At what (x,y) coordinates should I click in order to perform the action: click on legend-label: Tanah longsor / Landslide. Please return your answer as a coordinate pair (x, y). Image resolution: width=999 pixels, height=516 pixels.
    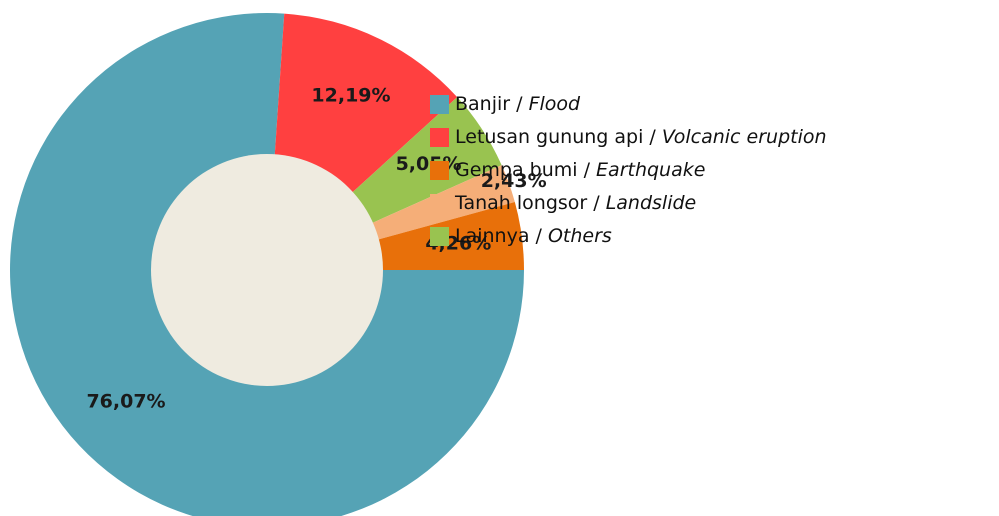
    Looking at the image, I should click on (575, 203).